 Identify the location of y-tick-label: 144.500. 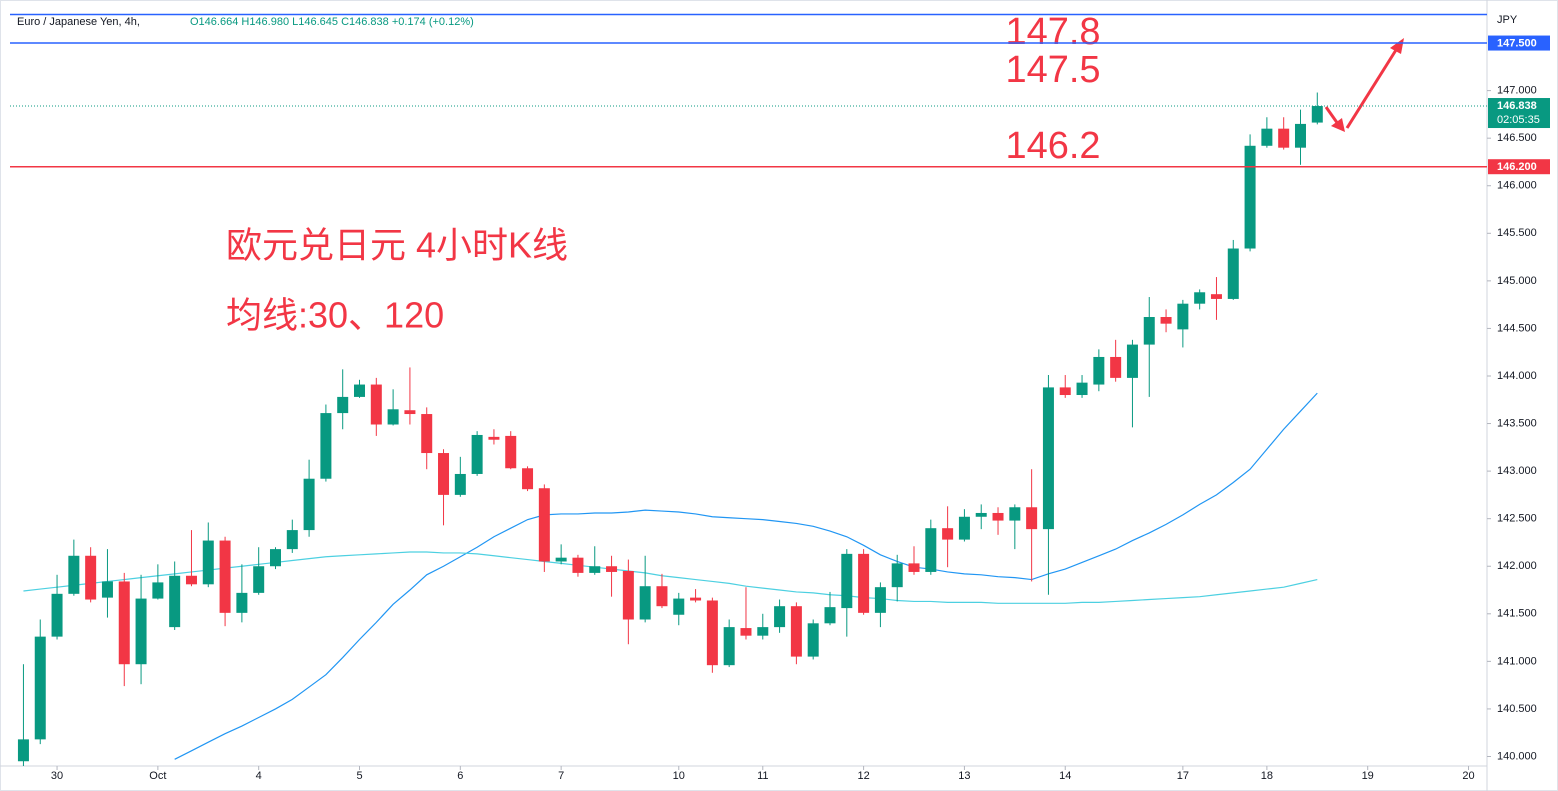
(1517, 328).